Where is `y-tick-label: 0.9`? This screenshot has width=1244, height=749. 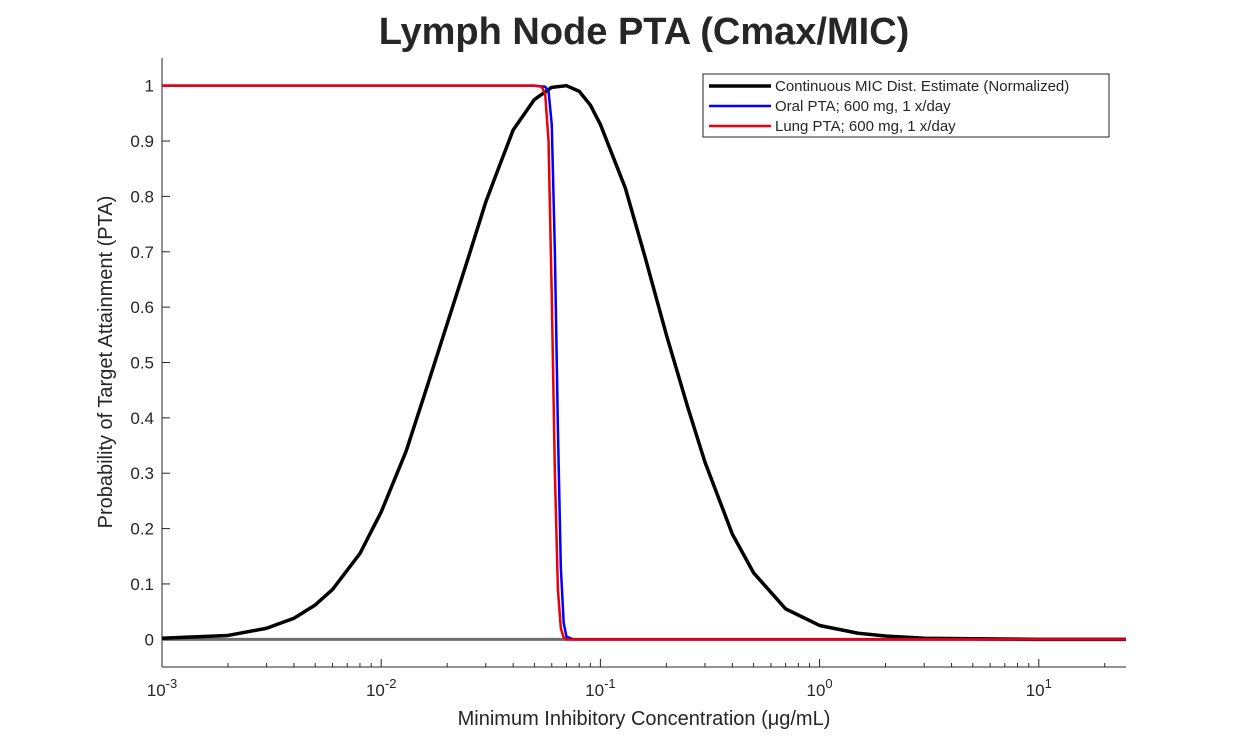
y-tick-label: 0.9 is located at coordinates (142, 141).